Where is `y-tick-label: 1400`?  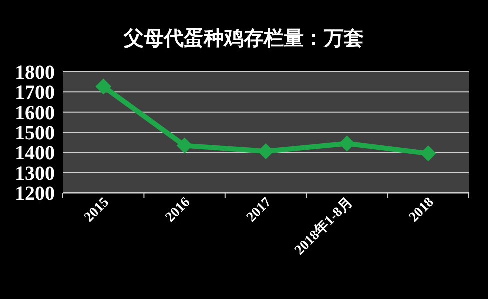 y-tick-label: 1400 is located at coordinates (35, 153).